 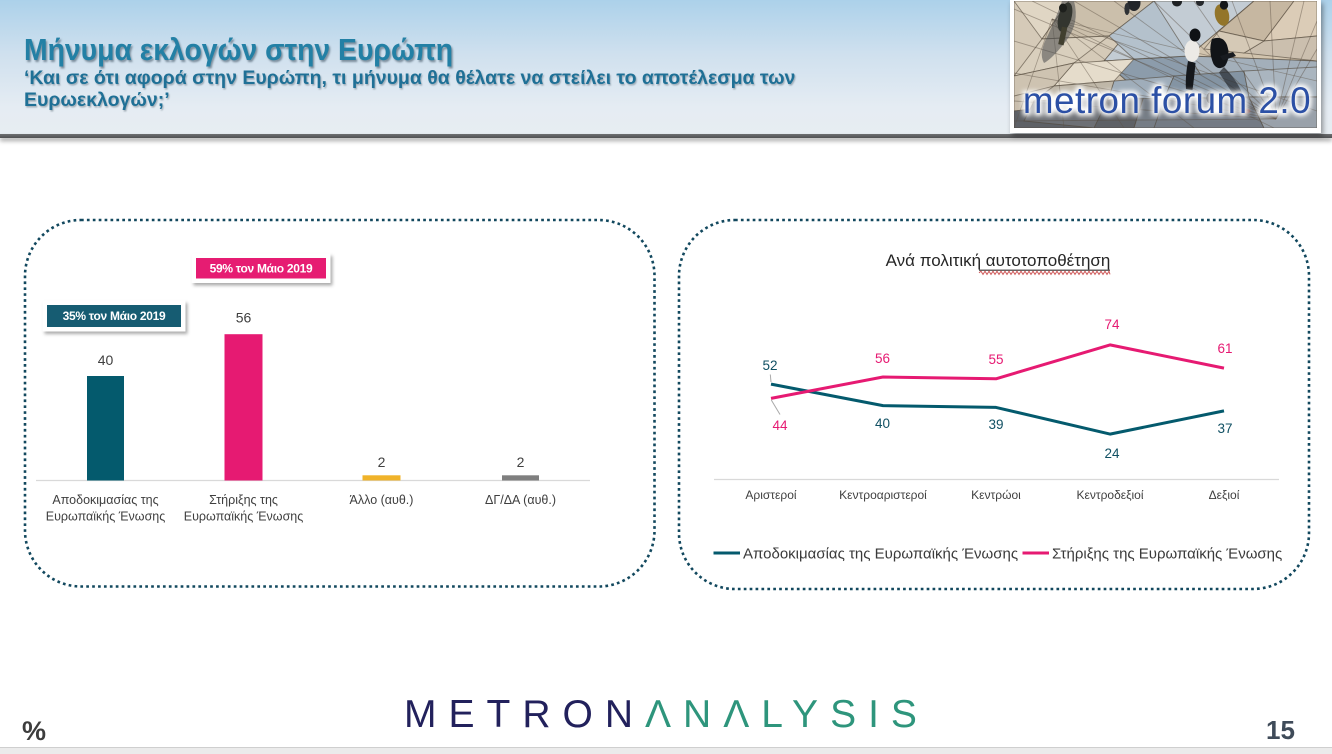 What do you see at coordinates (520, 500) in the screenshot?
I see `svg-text: ΔΓ/ΔΑ (αυθ.)` at bounding box center [520, 500].